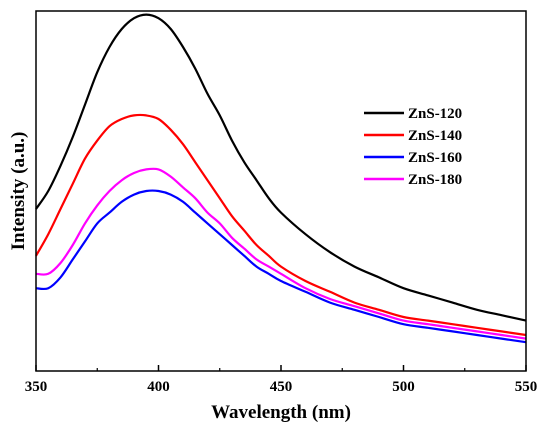 The image size is (550, 429). I want to click on x-axis-title: Wavelength (nm), so click(281, 412).